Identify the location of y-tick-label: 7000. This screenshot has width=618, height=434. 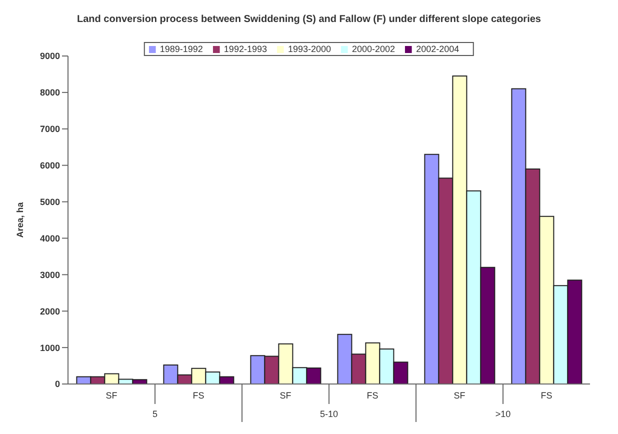
(50, 129).